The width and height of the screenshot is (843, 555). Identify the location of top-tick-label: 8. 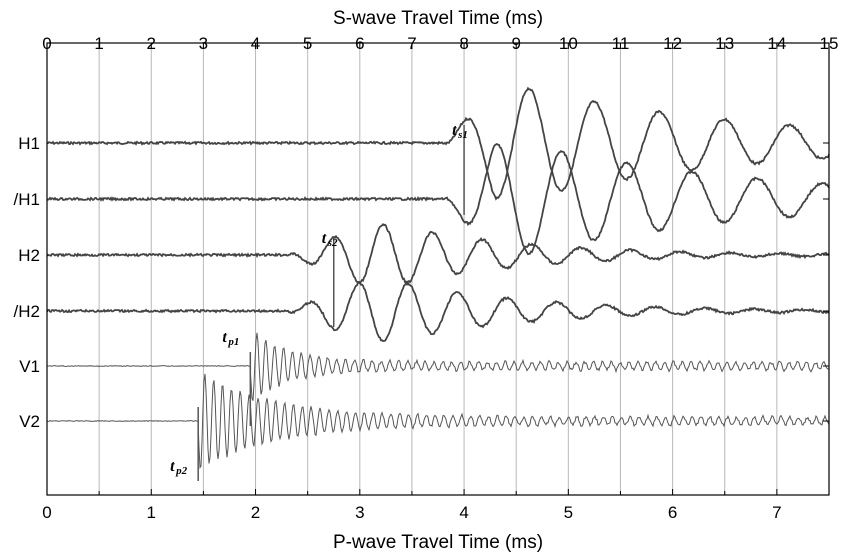
(463, 43).